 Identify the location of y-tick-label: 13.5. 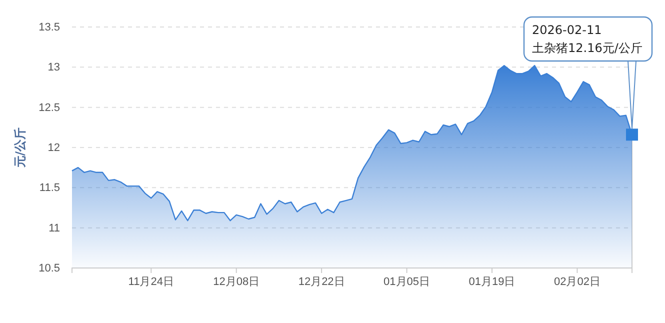
(49, 28).